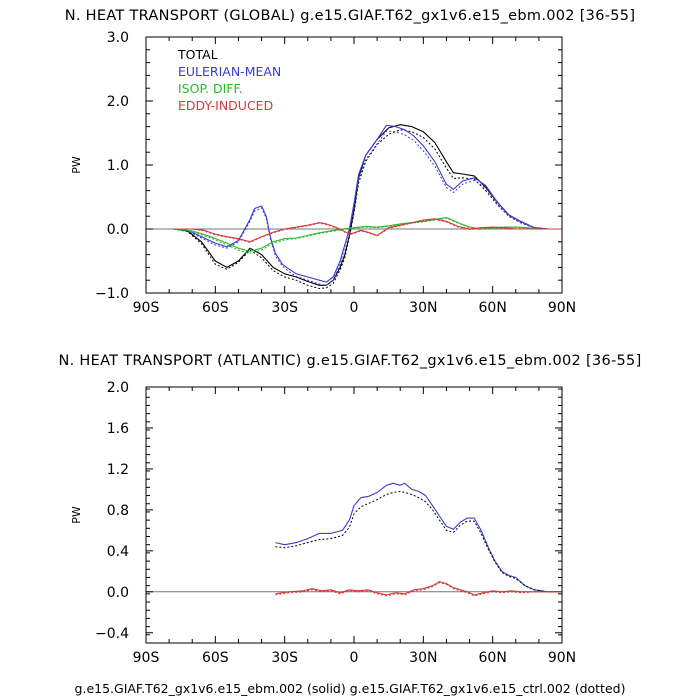 This screenshot has height=700, width=700. I want to click on global-y-tick-label: 3.0, so click(118, 38).